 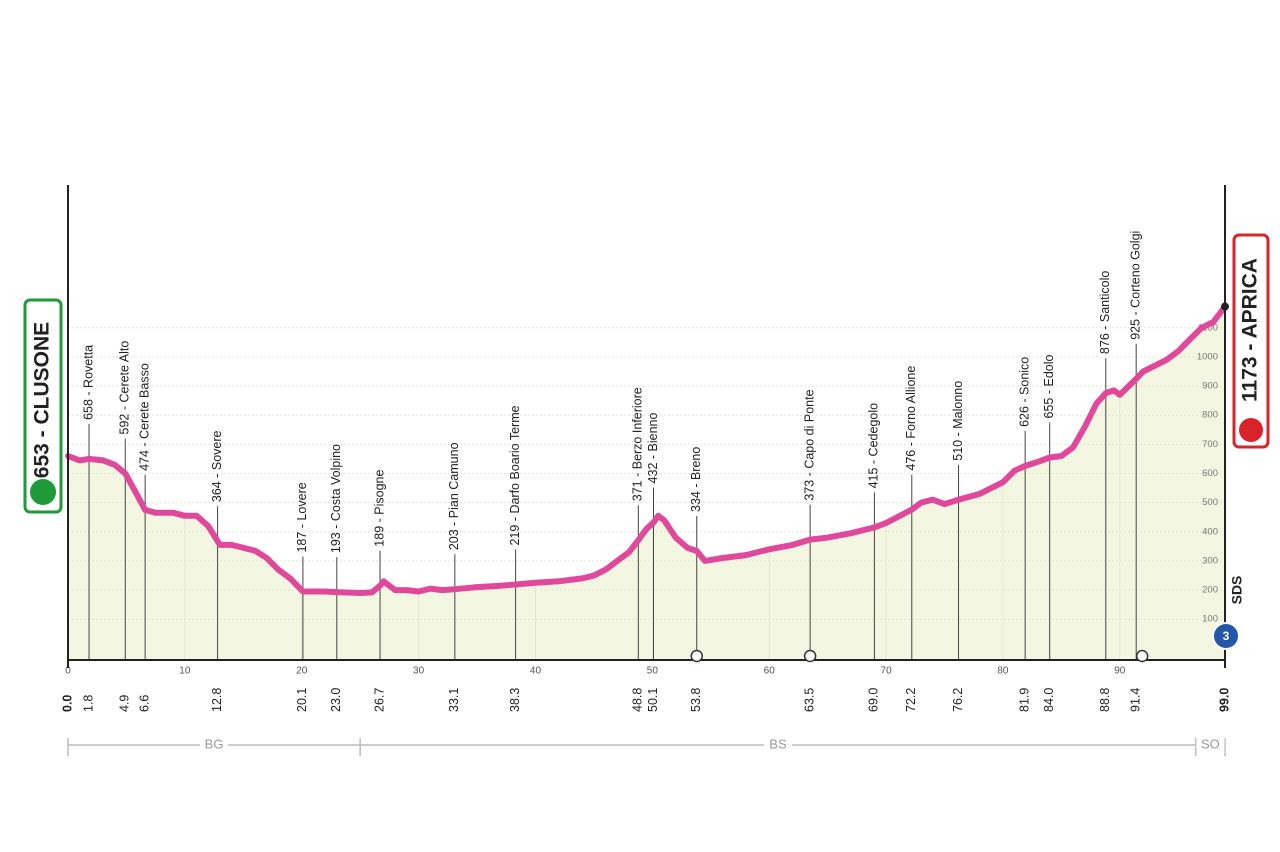 I want to click on x-tick-label: 10, so click(x=185, y=671).